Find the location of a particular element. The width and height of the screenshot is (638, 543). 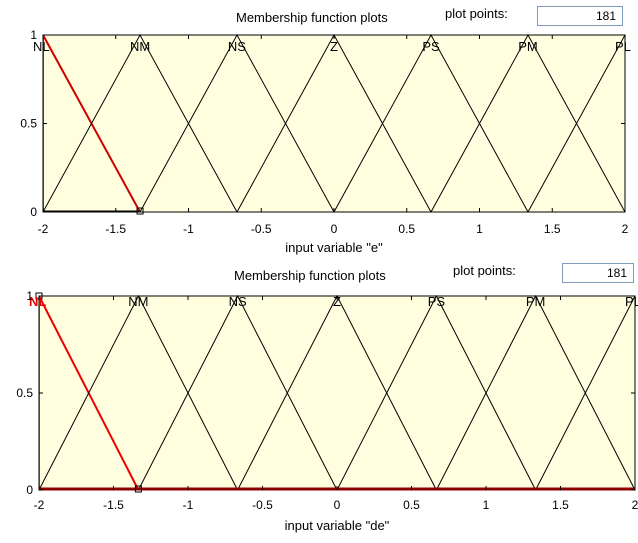

x-axis-label: input variable "e" is located at coordinates (334, 247).